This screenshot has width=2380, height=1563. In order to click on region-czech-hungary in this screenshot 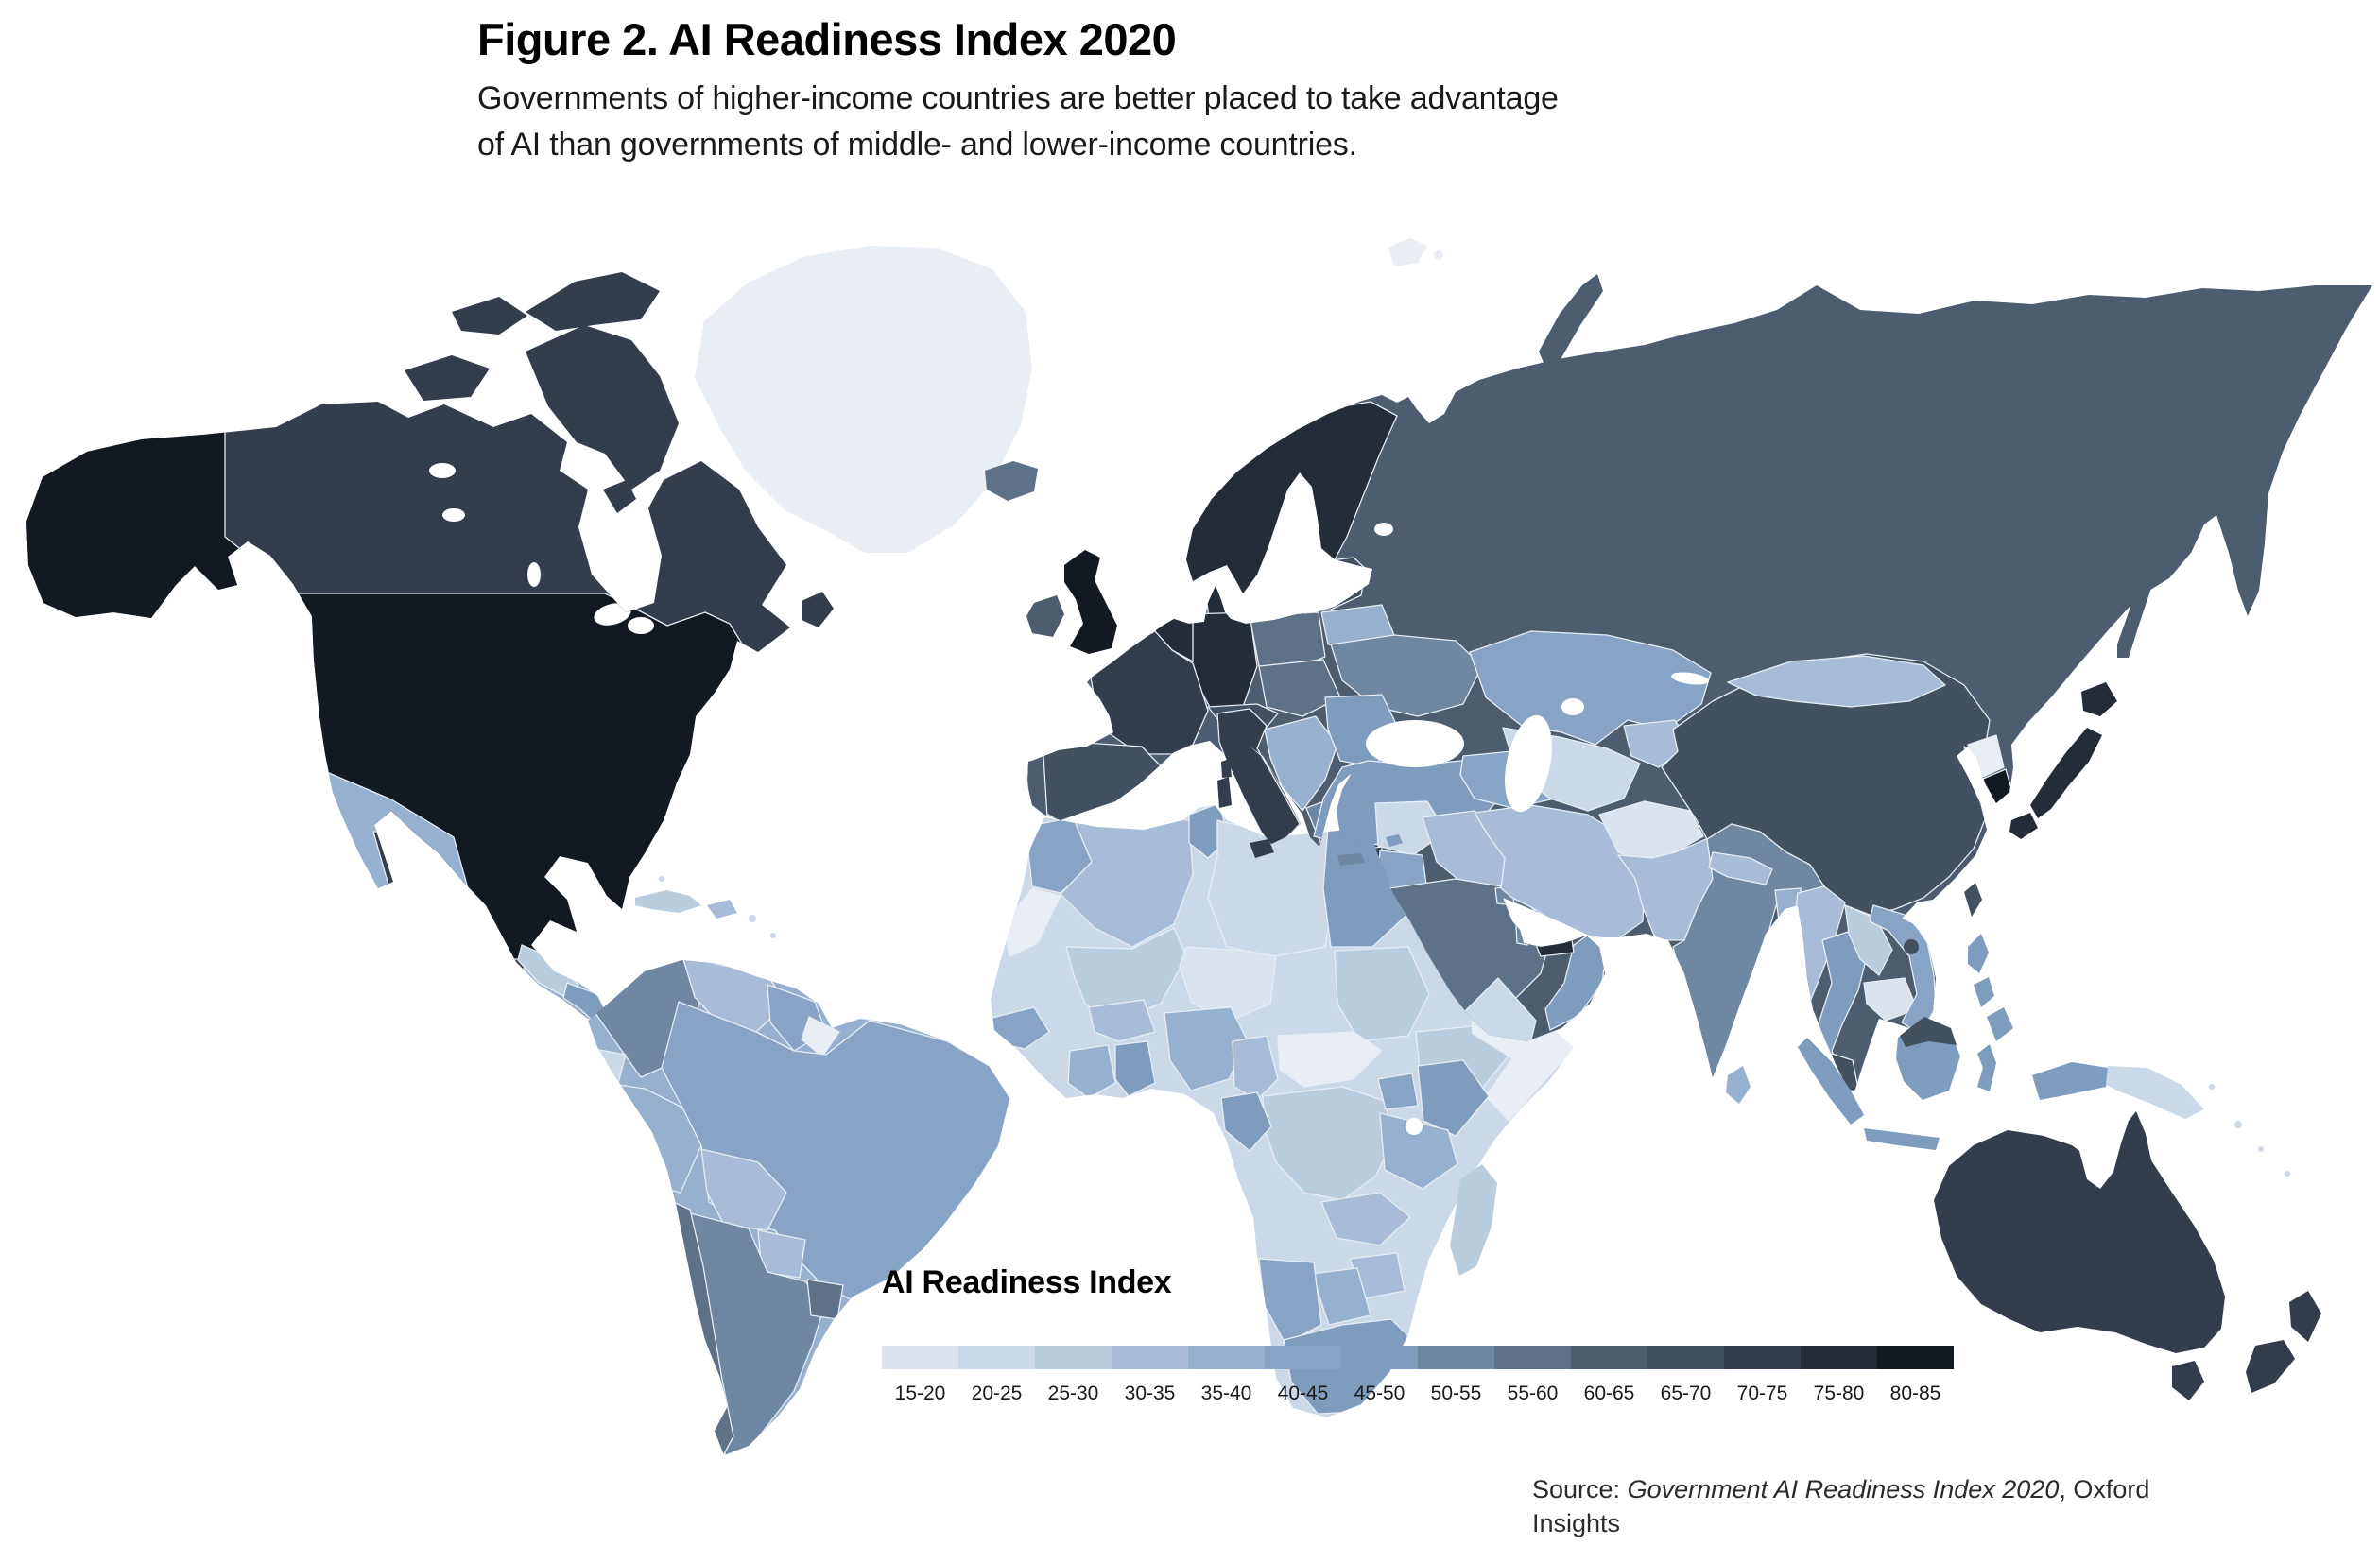, I will do `click(1299, 688)`.